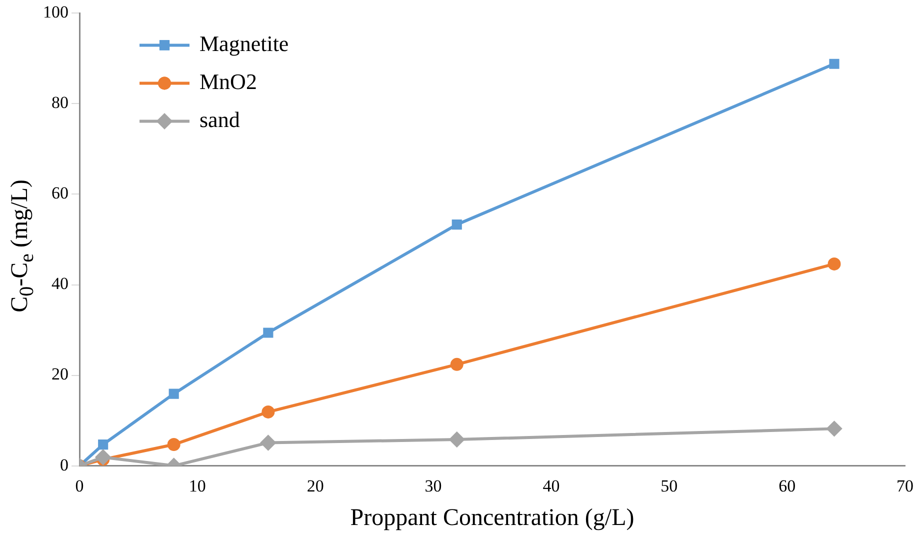  Describe the element at coordinates (905, 486) in the screenshot. I see `x-tick-label: 70` at that location.